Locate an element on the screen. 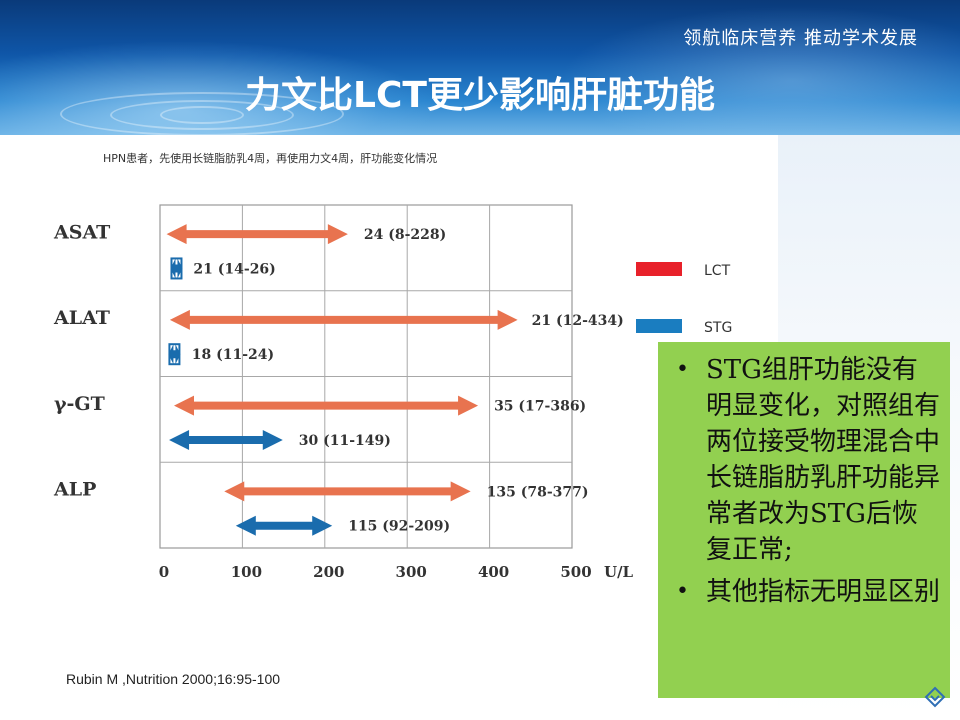 The height and width of the screenshot is (720, 960). x-tick-label: 300 is located at coordinates (411, 572).